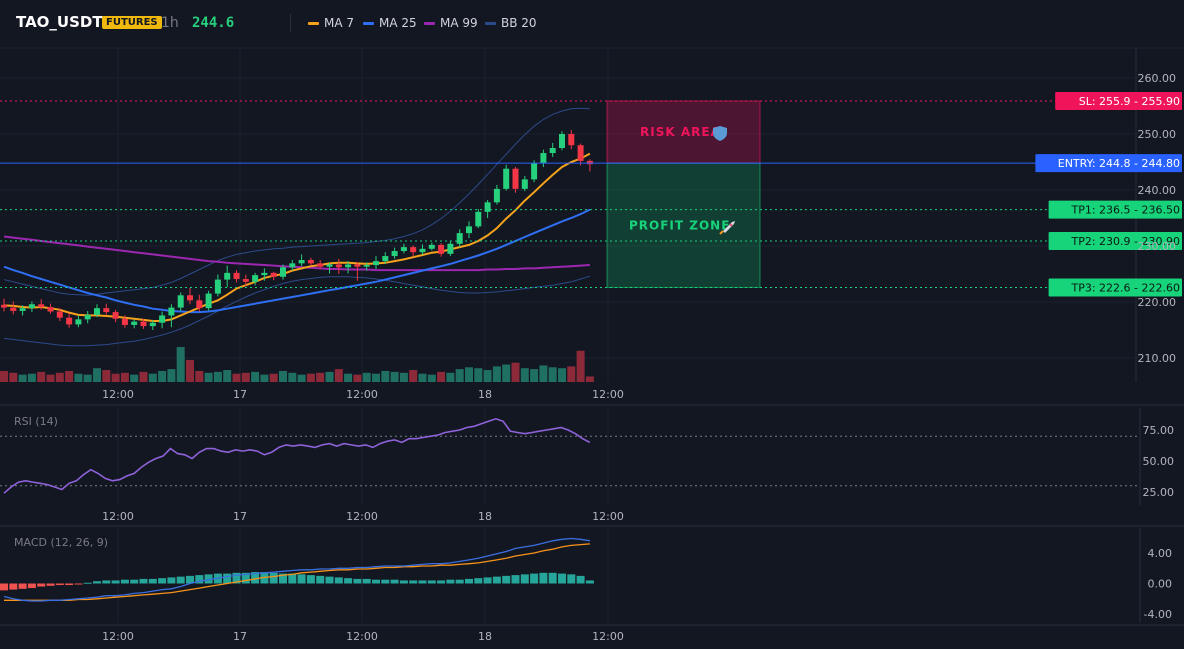 Image resolution: width=1184 pixels, height=649 pixels. What do you see at coordinates (297, 364) in the screenshot?
I see `volume-bars` at bounding box center [297, 364].